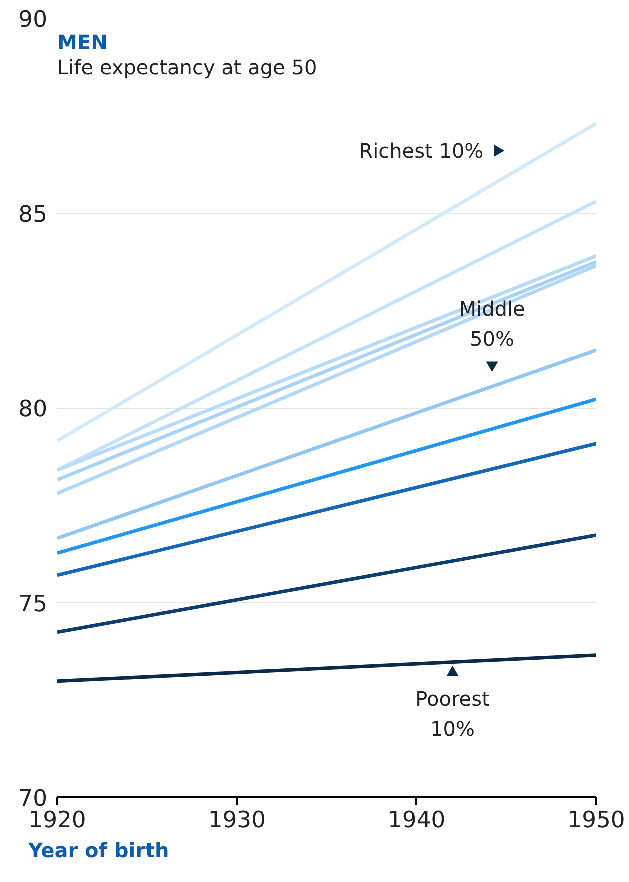 This screenshot has height=882, width=629. What do you see at coordinates (417, 821) in the screenshot?
I see `x-tick-label: 1940` at bounding box center [417, 821].